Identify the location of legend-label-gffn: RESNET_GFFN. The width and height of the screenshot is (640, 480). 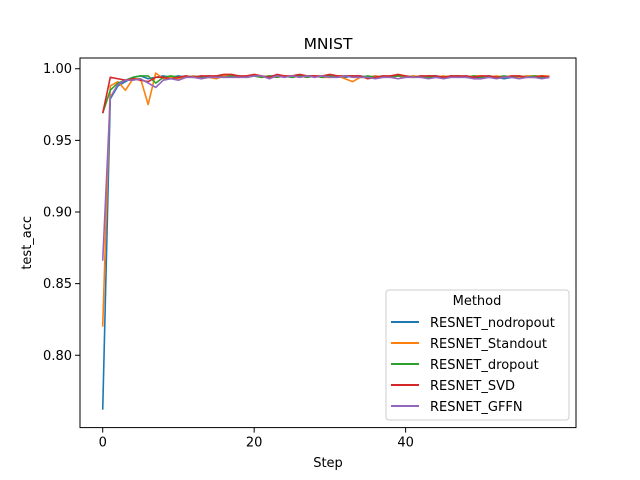
(476, 407).